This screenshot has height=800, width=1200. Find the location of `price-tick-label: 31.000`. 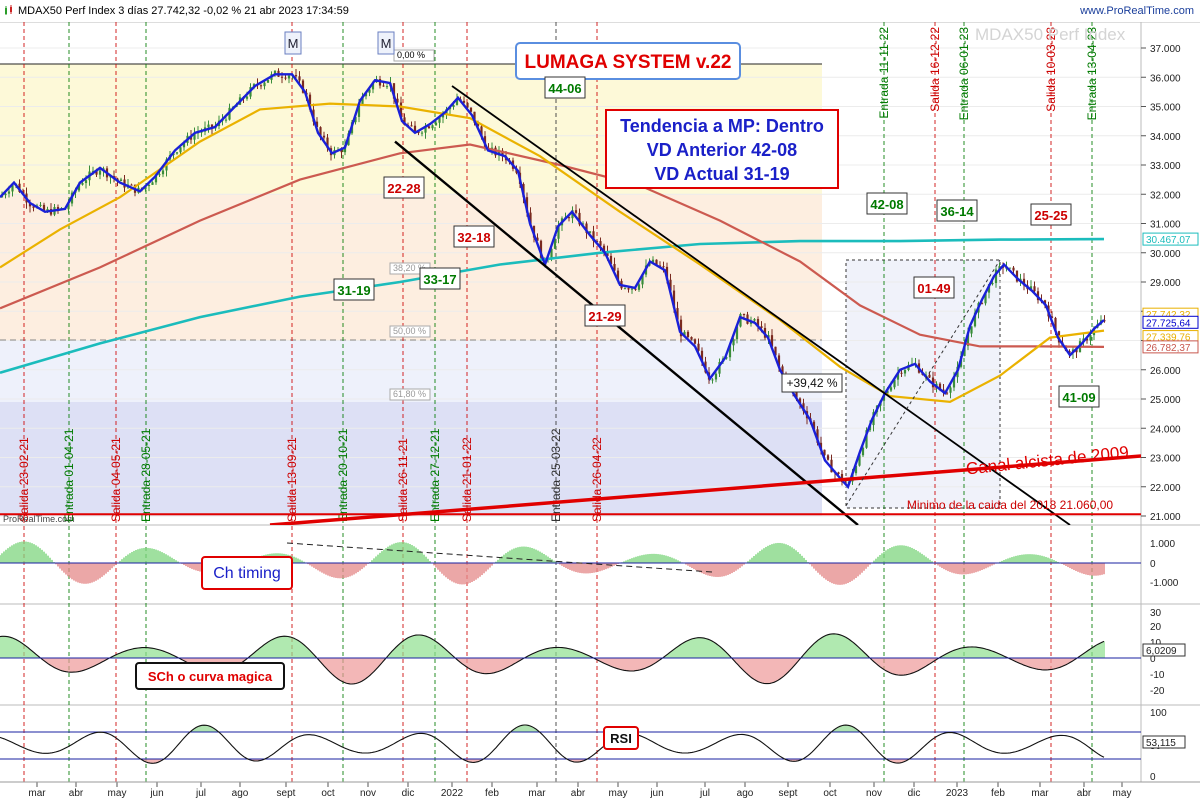

price-tick-label: 31.000 is located at coordinates (1165, 225).